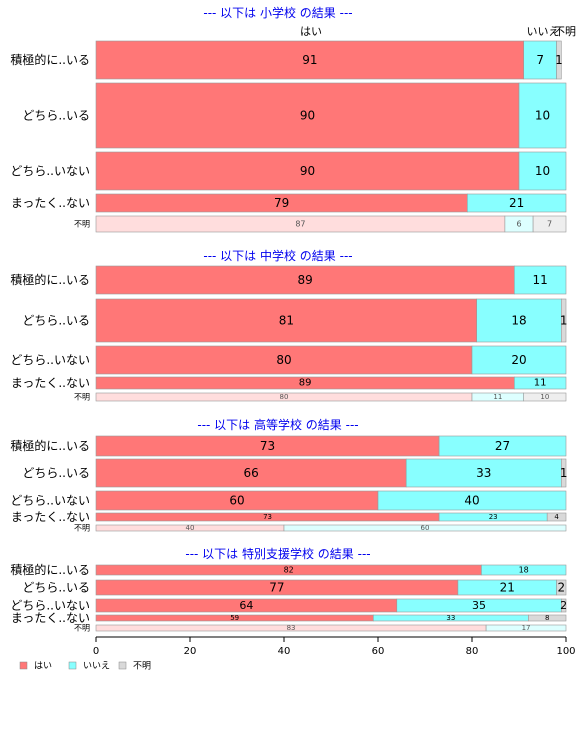 This screenshot has height=747, width=580. Describe the element at coordinates (277, 12) in the screenshot. I see `section-title: --- 以下は 小学校 の結果 ---` at that location.